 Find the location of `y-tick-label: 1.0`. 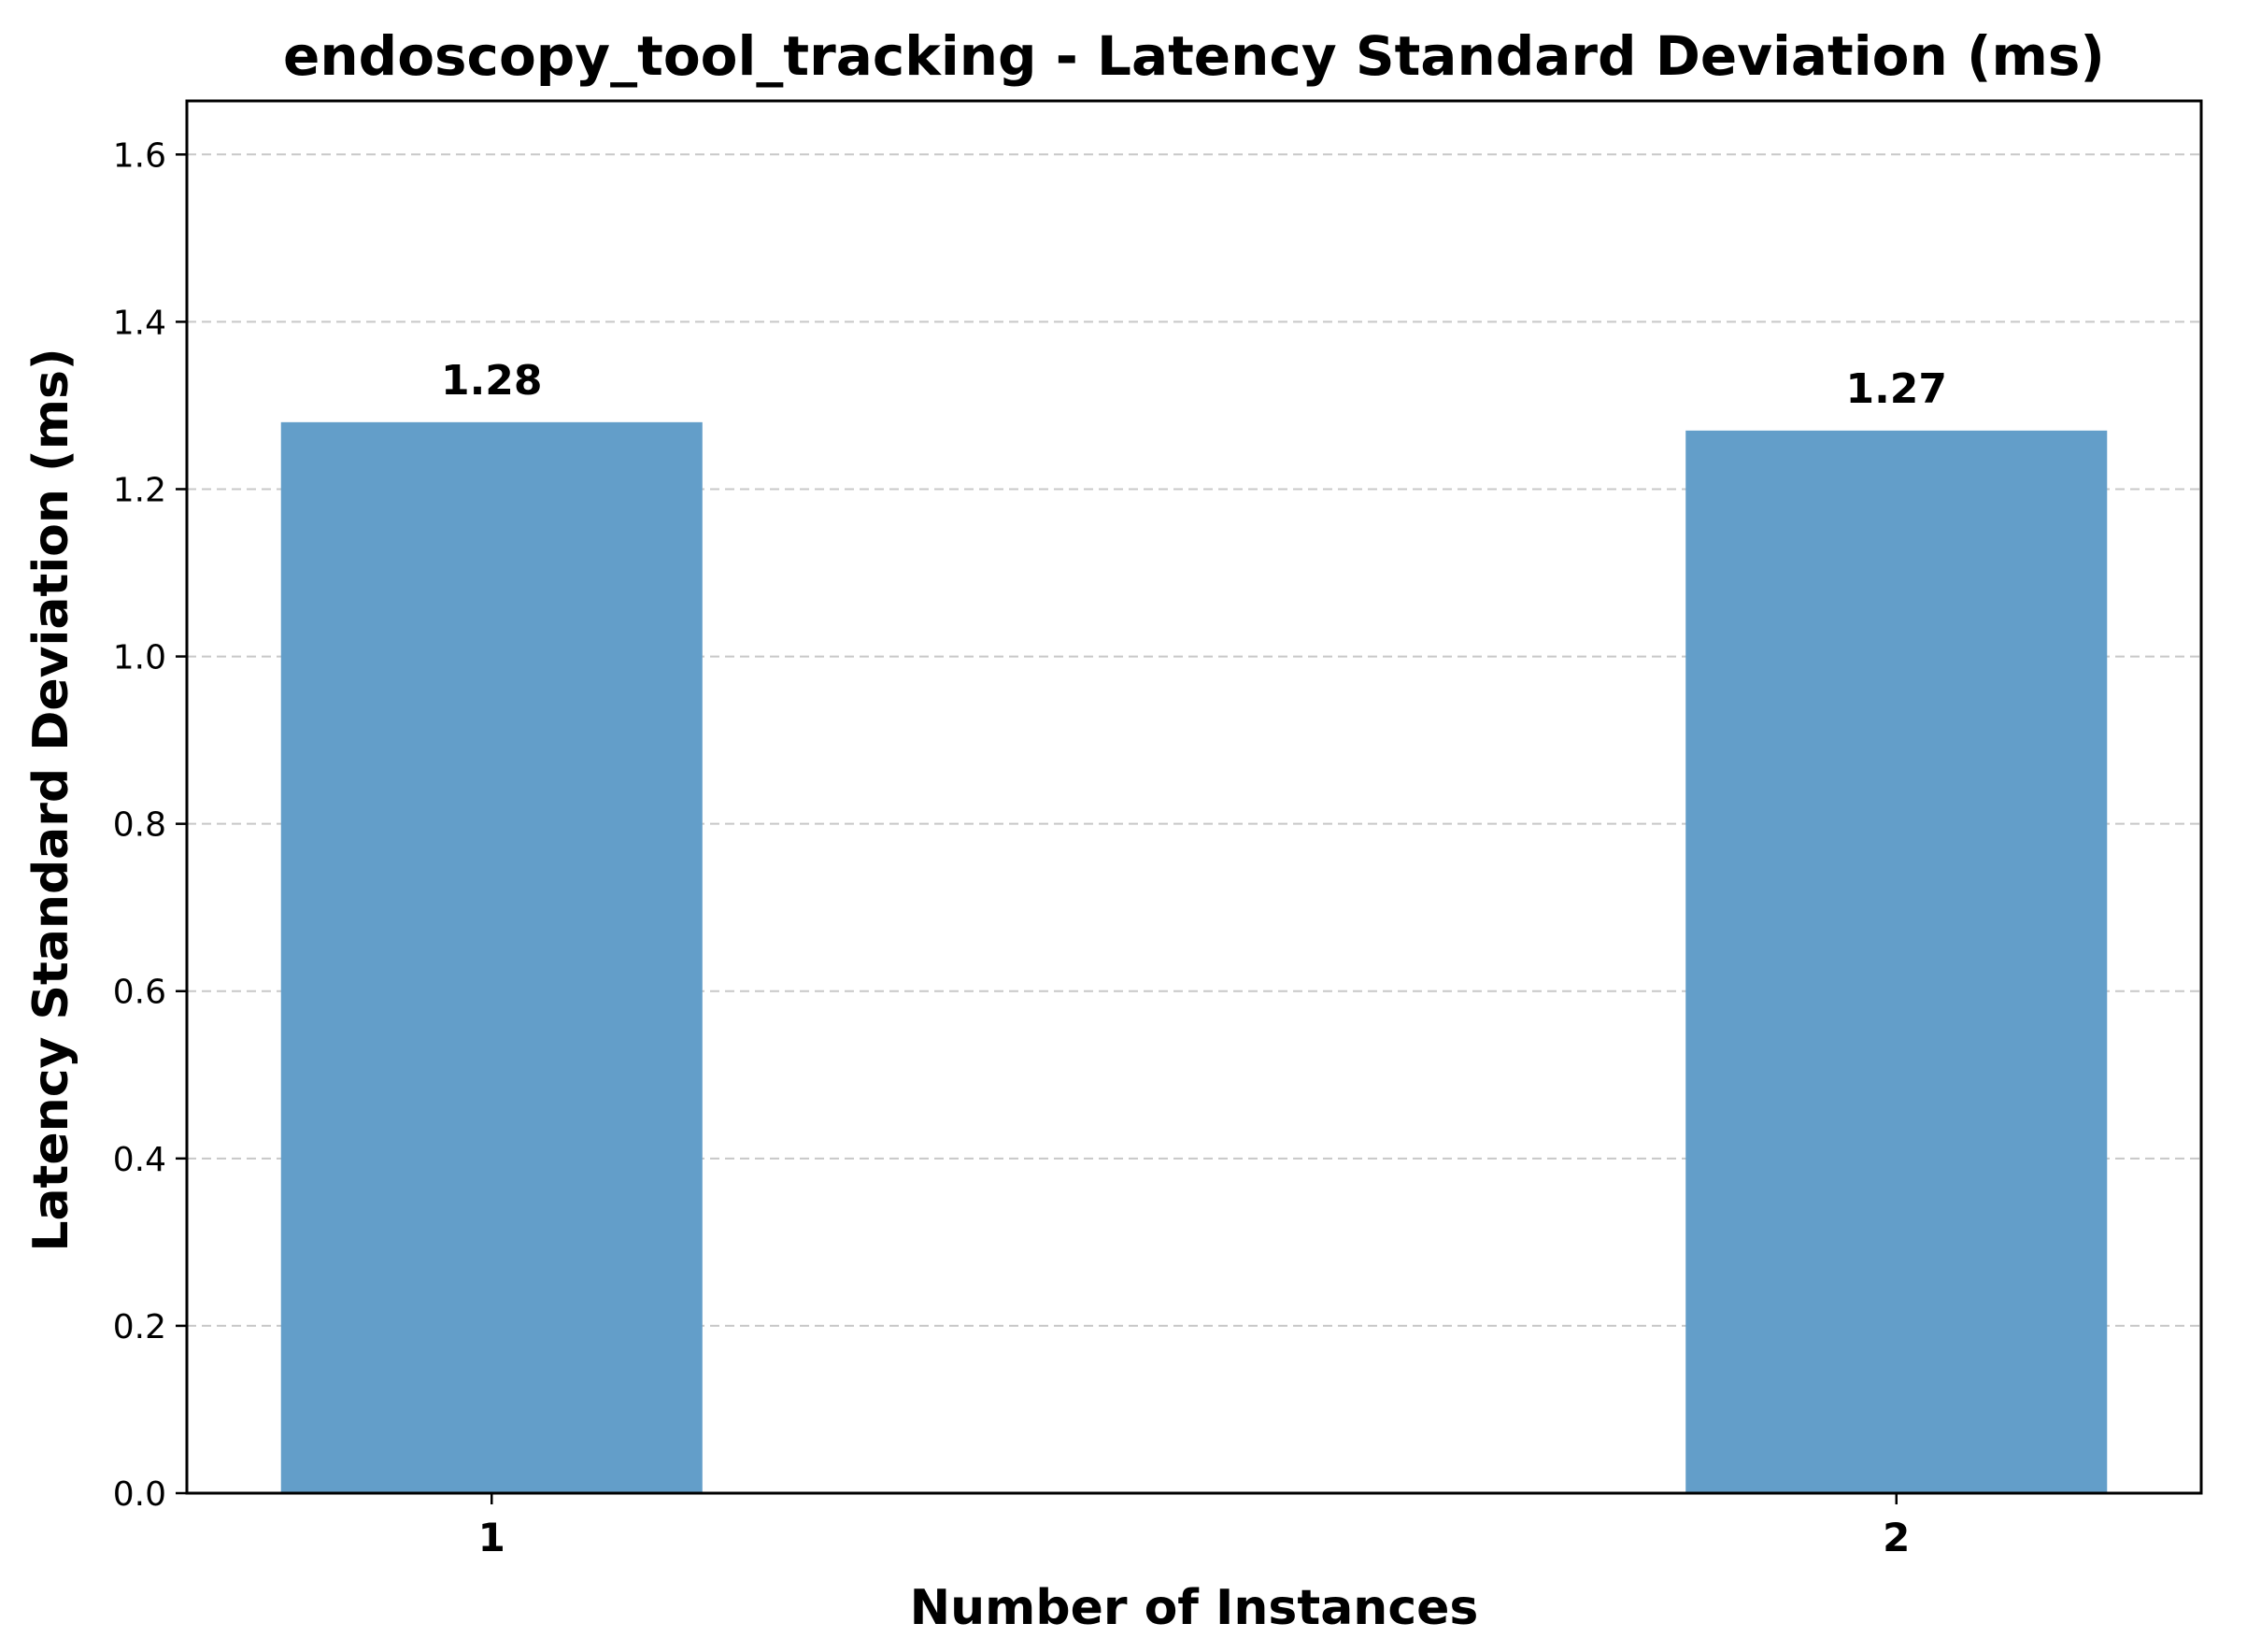

y-tick-label: 1.0 is located at coordinates (139, 658).